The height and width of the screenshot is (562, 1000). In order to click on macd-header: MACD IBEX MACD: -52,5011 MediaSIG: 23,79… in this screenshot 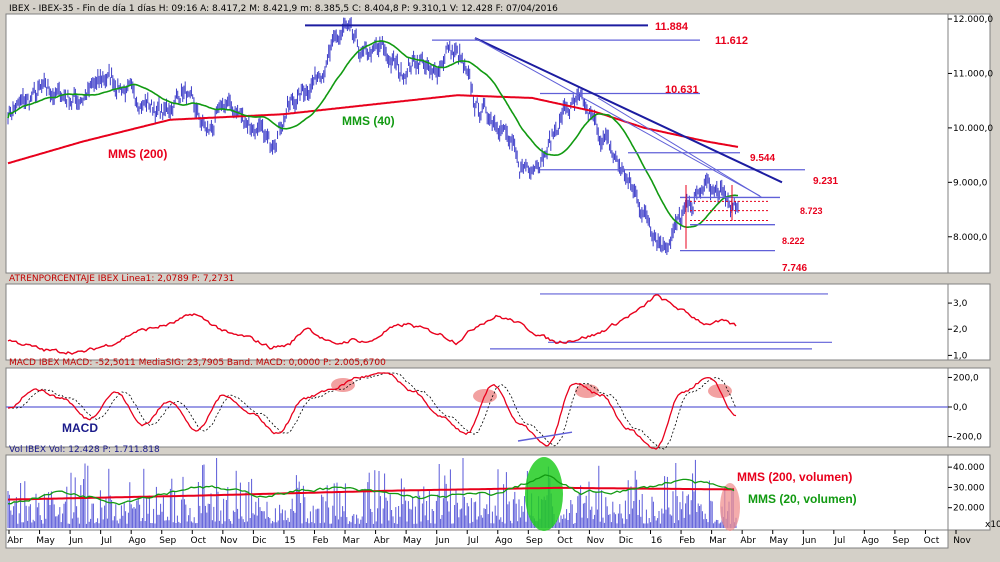, I will do `click(197, 363)`.